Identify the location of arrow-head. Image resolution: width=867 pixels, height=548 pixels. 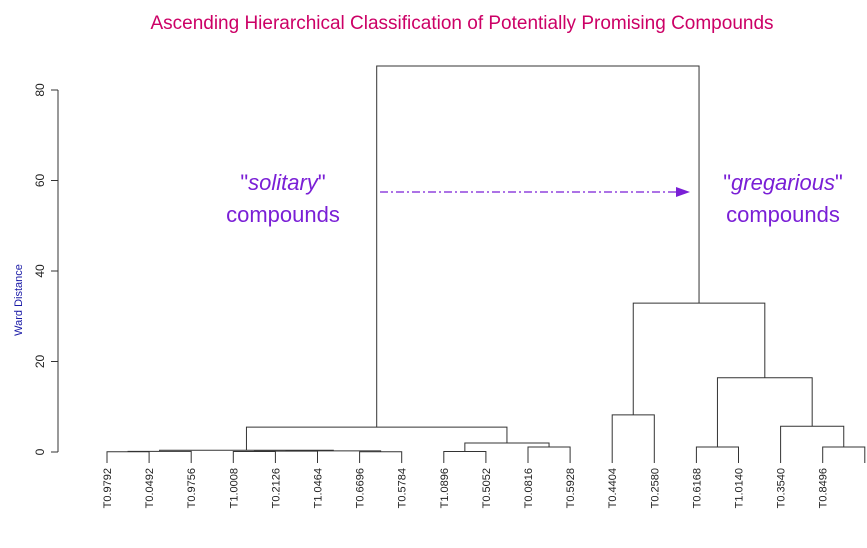
(683, 192).